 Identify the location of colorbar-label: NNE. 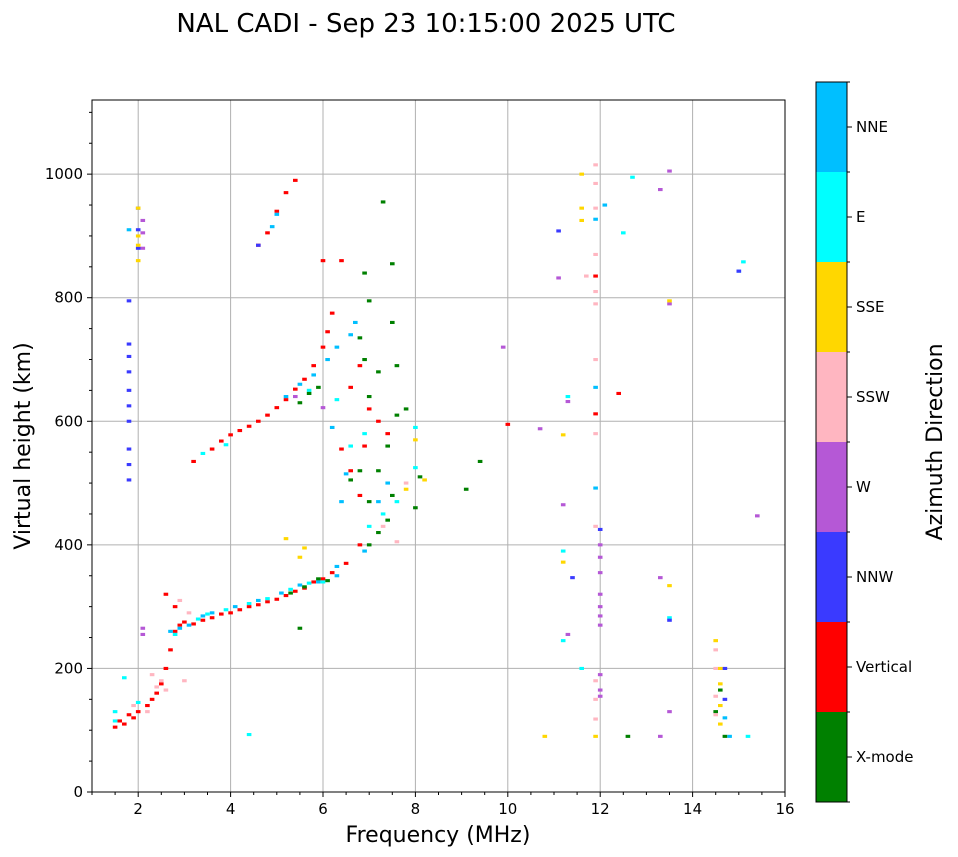
(872, 127).